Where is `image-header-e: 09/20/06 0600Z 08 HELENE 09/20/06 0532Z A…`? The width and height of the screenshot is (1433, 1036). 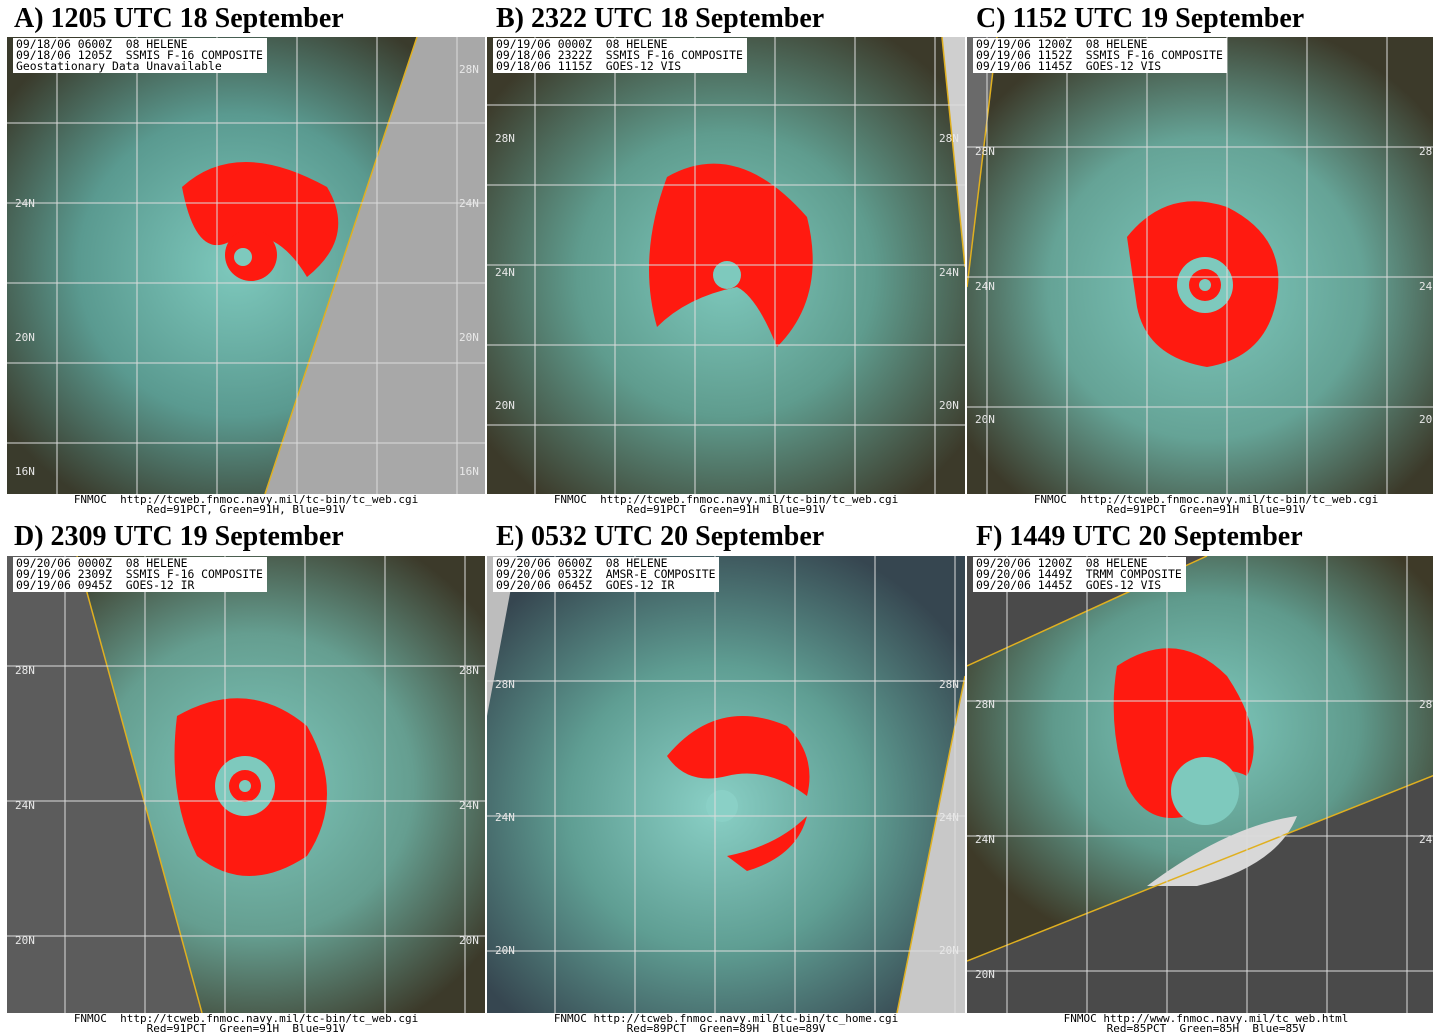 image-header-e: 09/20/06 0600Z 08 HELENE 09/20/06 0532Z A… is located at coordinates (606, 574).